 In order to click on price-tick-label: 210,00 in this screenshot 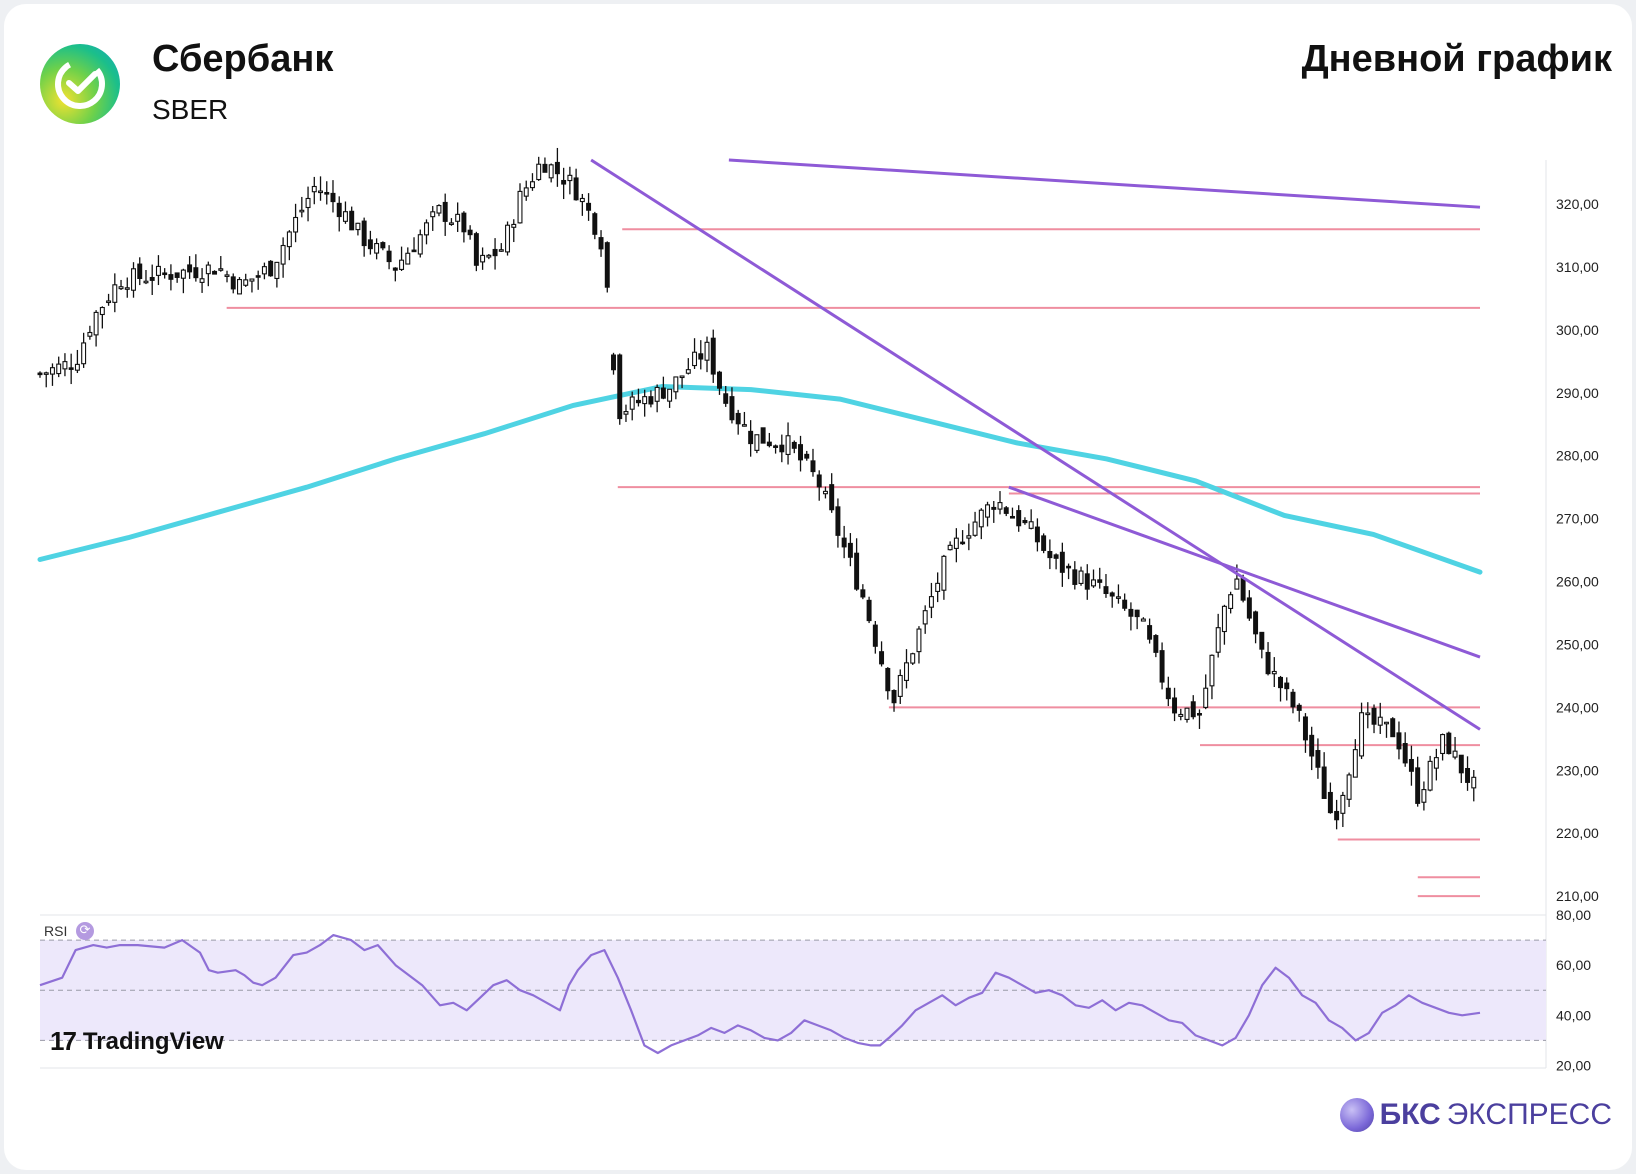, I will do `click(1577, 896)`.